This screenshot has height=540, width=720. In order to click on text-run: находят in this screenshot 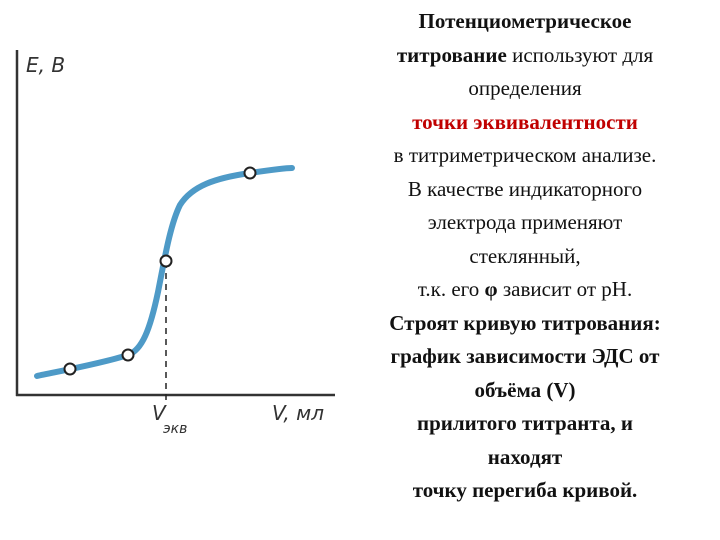, I will do `click(525, 456)`.